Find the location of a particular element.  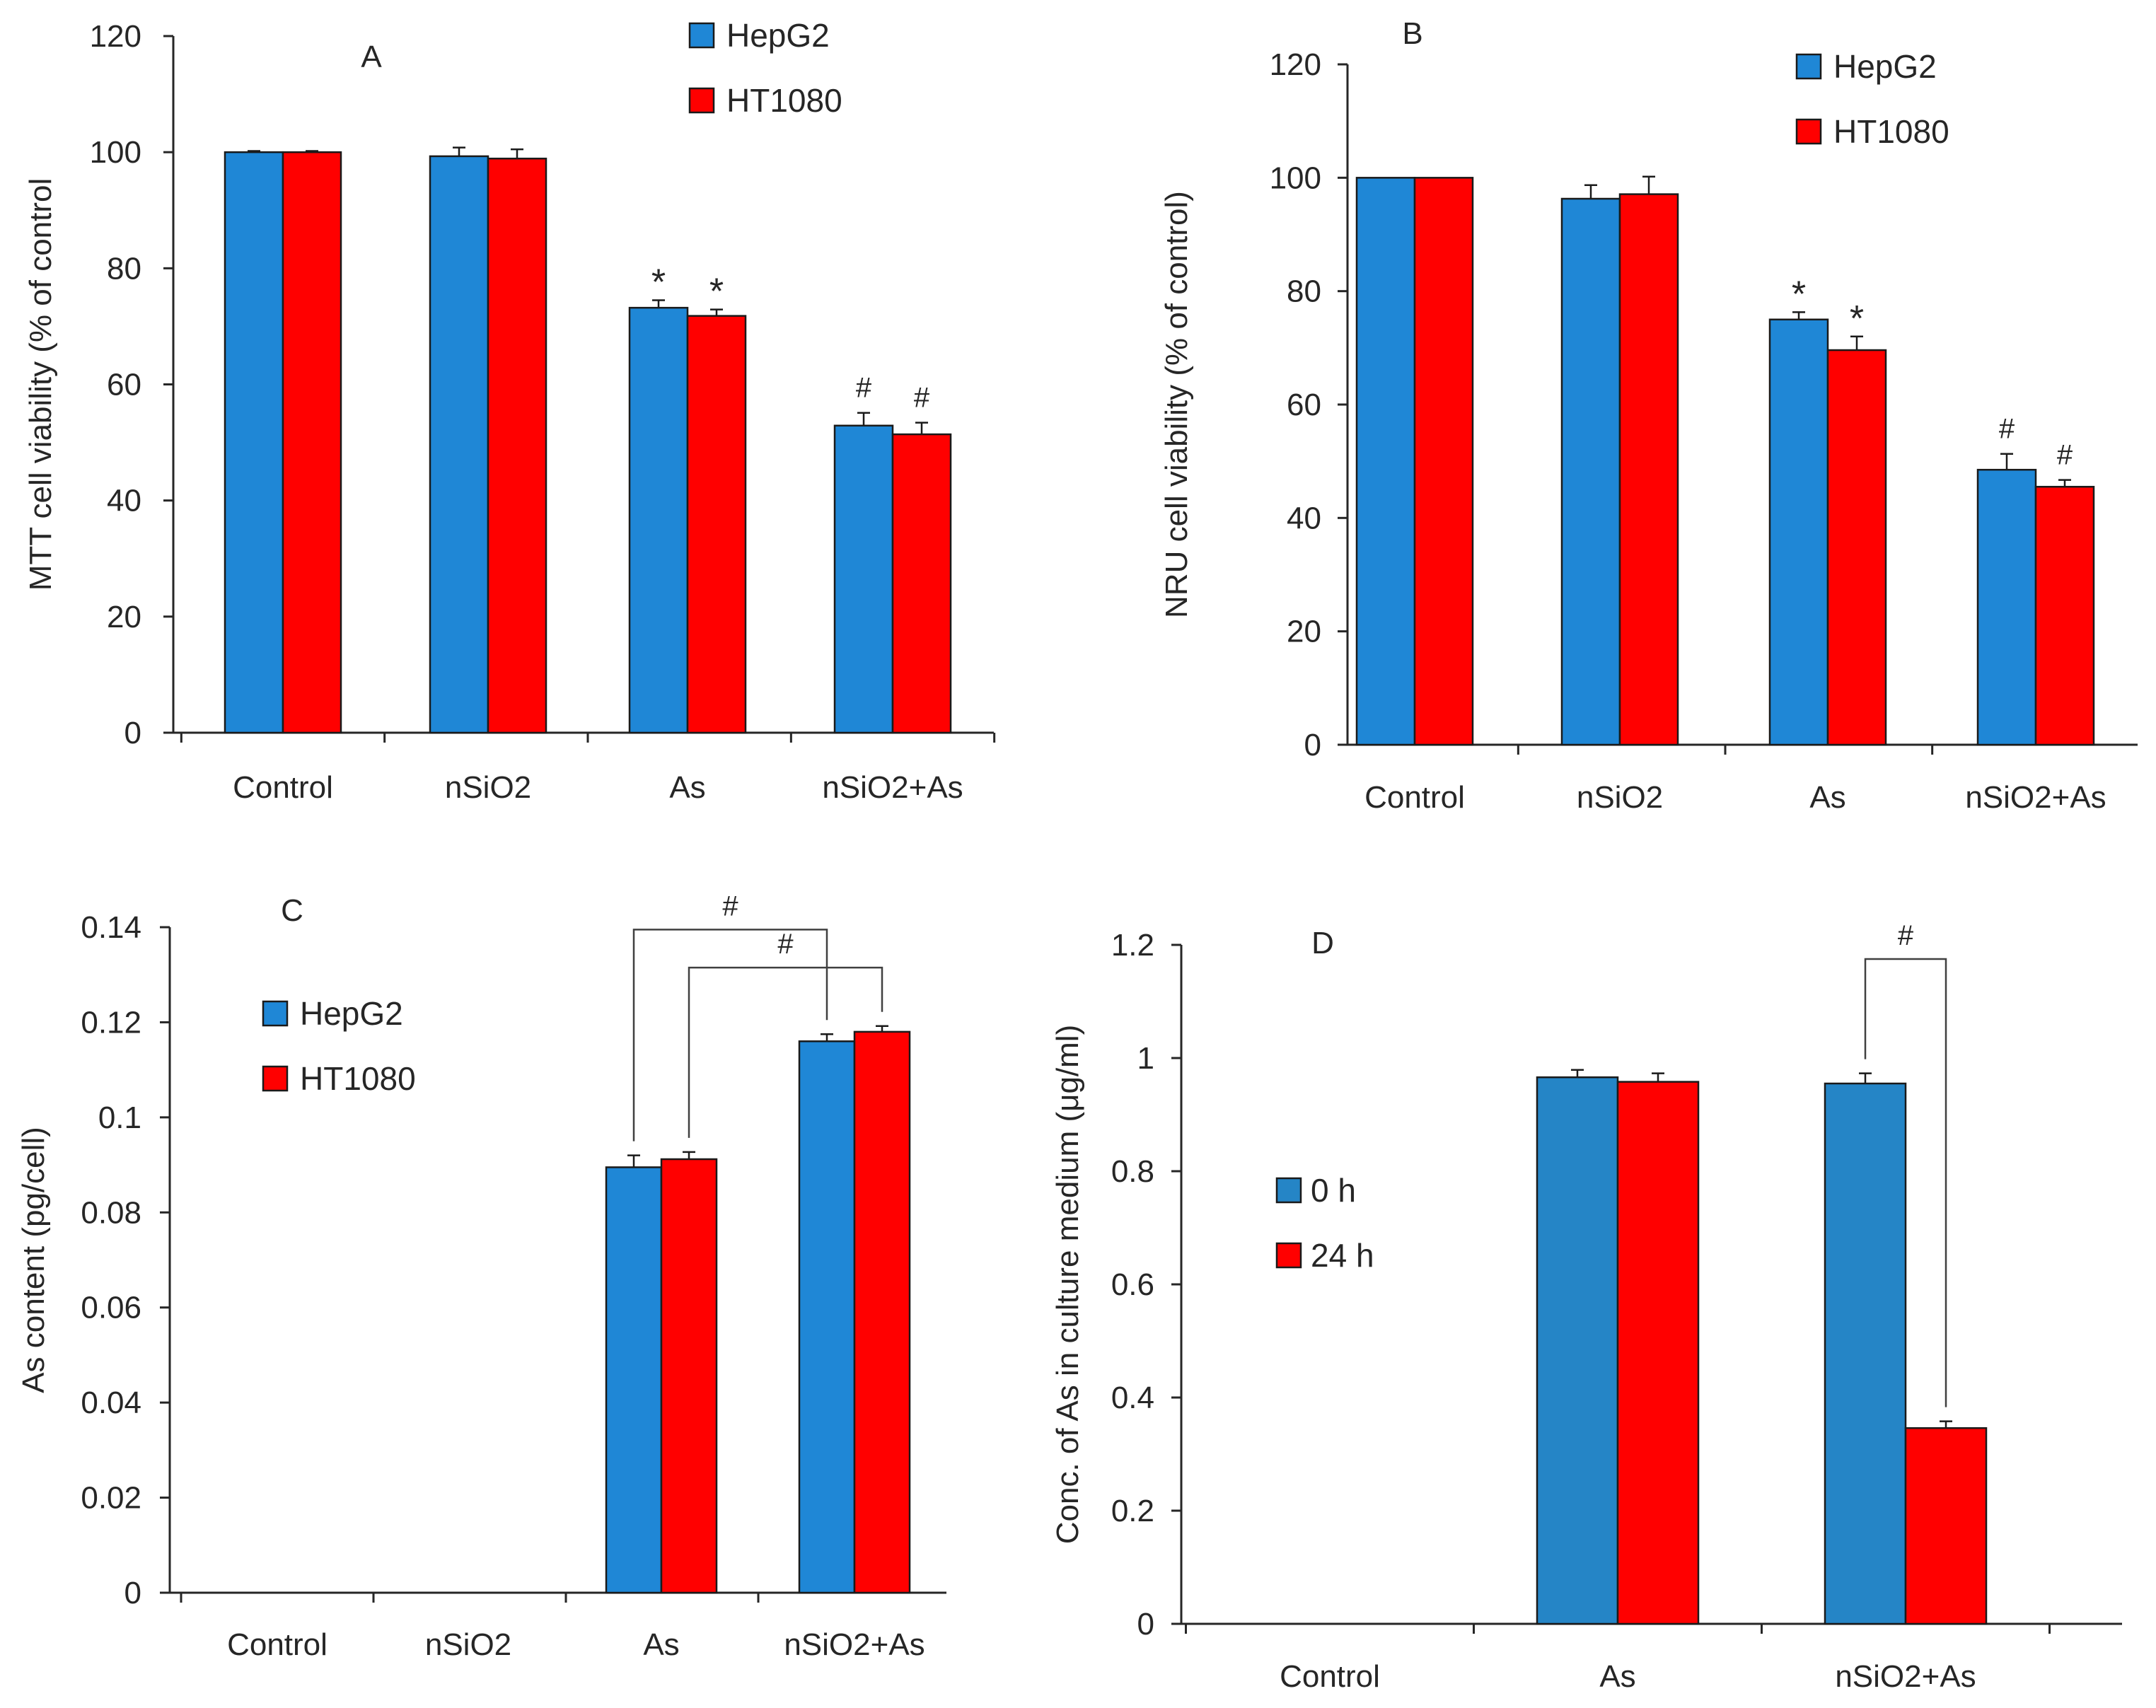

y-tick-label: 0.04 is located at coordinates (111, 1402).